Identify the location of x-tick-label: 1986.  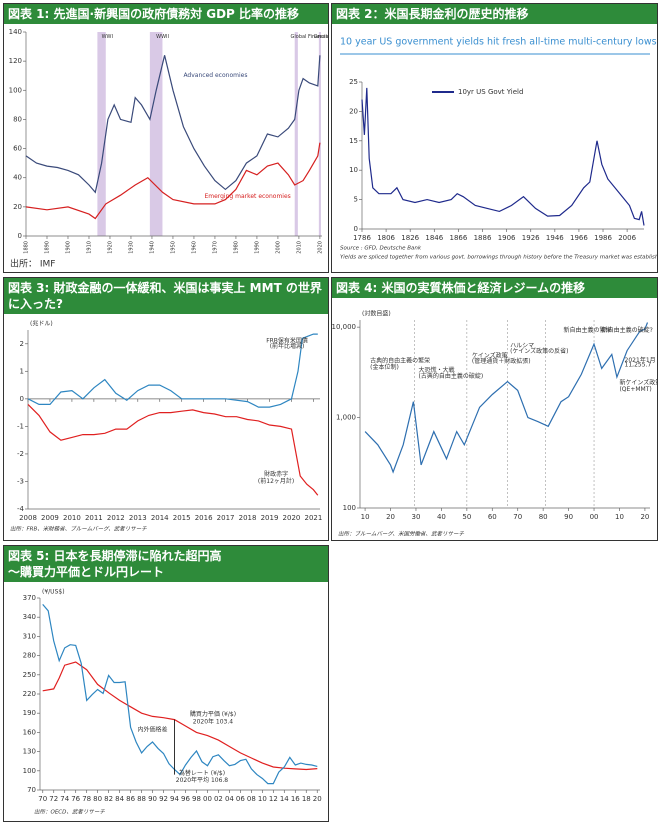
(603, 238).